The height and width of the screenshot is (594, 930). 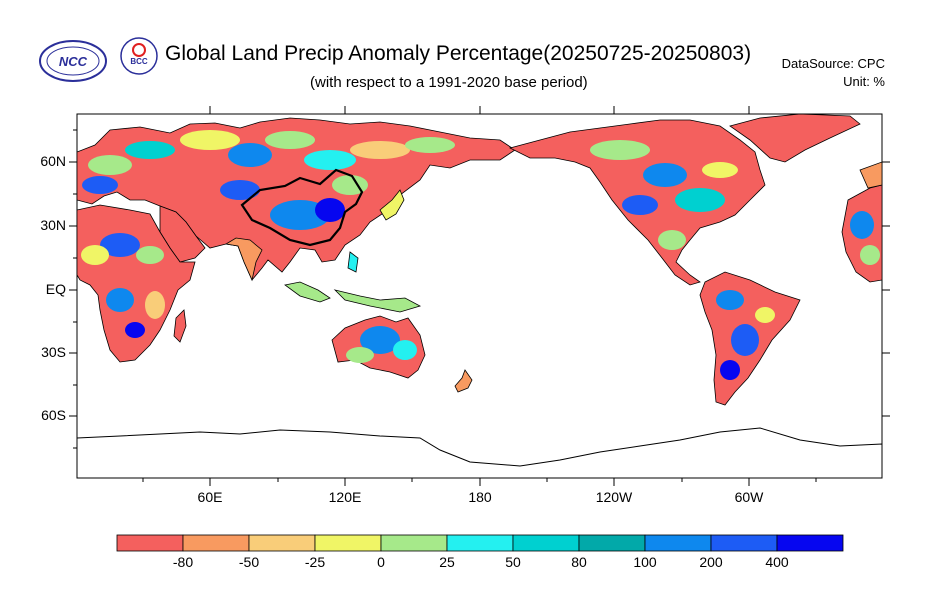 What do you see at coordinates (447, 562) in the screenshot?
I see `colorbar-label-25: 25` at bounding box center [447, 562].